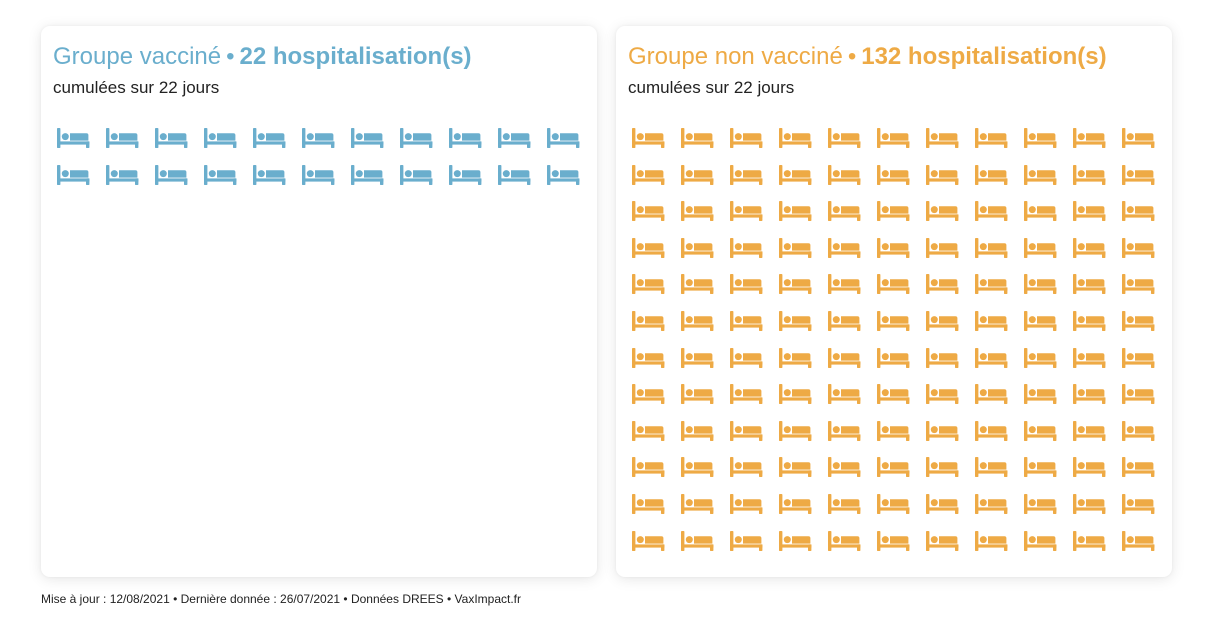 This screenshot has height=629, width=1224. I want to click on vaccinated-subtitle: cumulées sur 22 jours, so click(136, 87).